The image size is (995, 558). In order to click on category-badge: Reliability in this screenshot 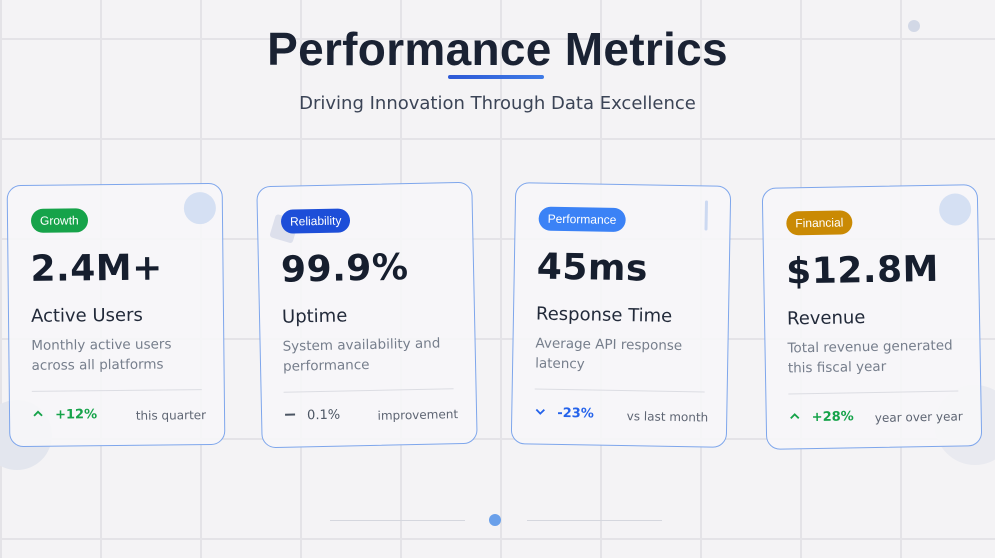, I will do `click(315, 221)`.